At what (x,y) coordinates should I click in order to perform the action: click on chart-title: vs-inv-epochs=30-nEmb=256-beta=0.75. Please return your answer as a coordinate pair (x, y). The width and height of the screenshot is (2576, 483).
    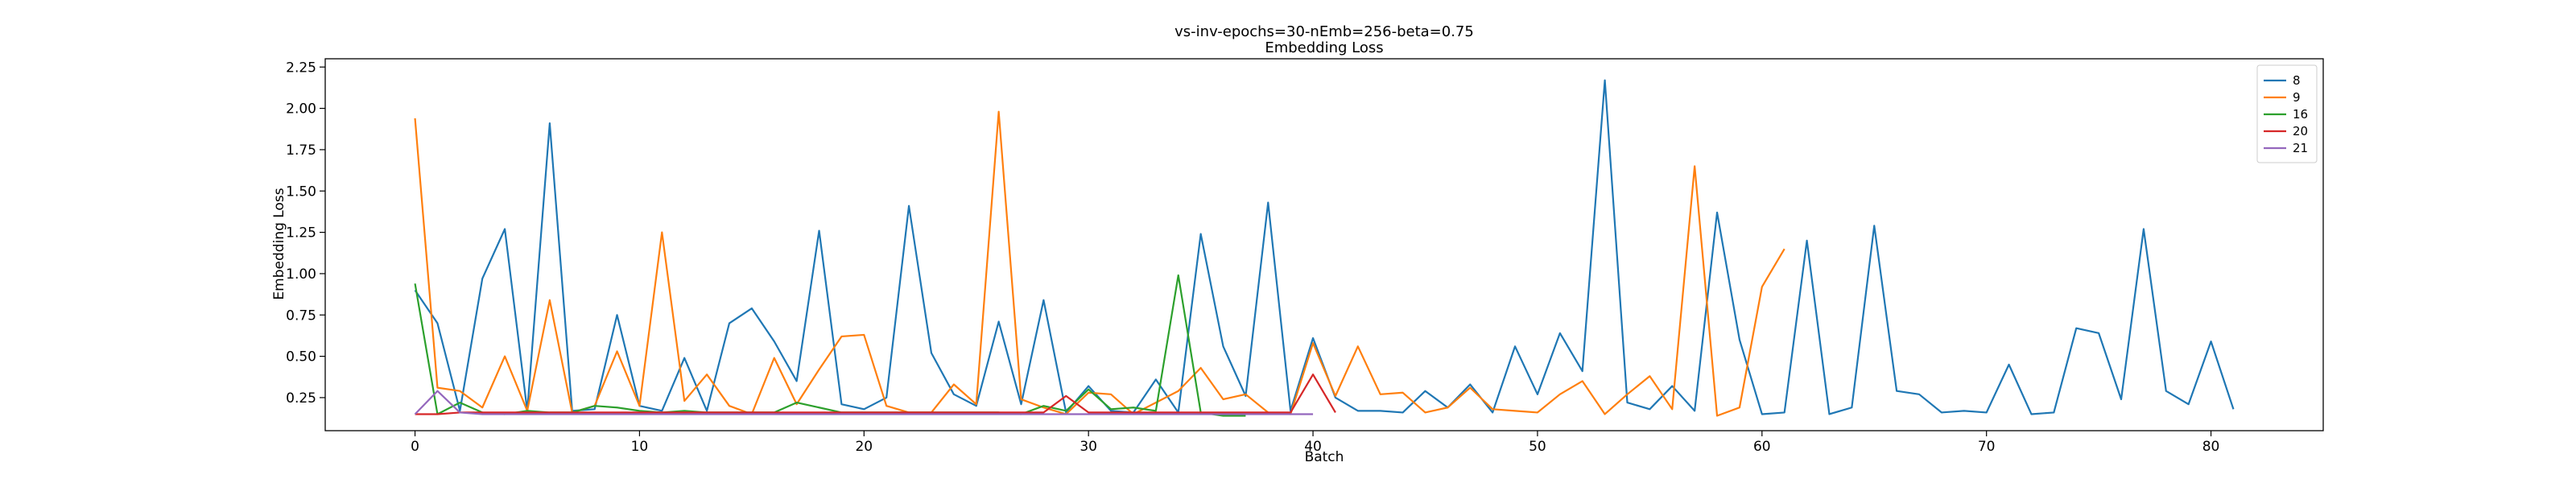
    Looking at the image, I should click on (1324, 31).